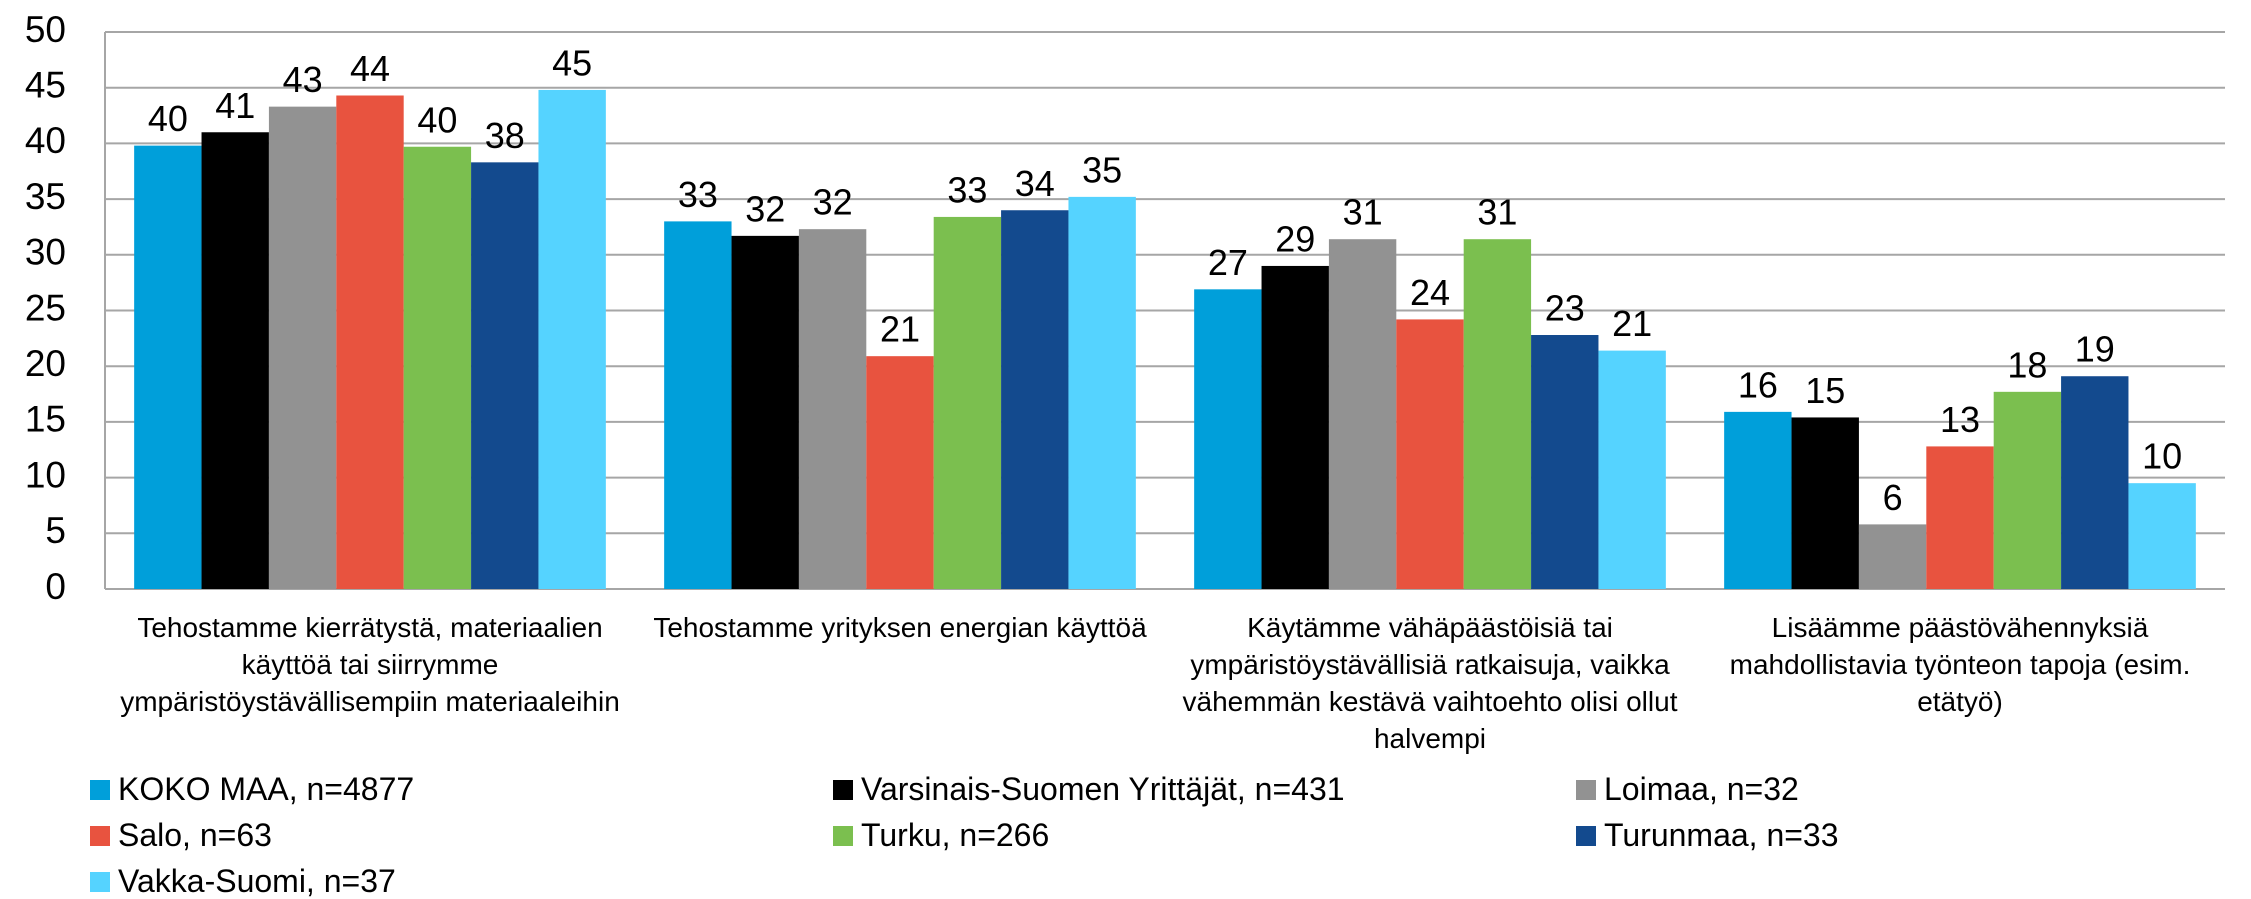  Describe the element at coordinates (55, 586) in the screenshot. I see `y-tick-label: 0` at that location.